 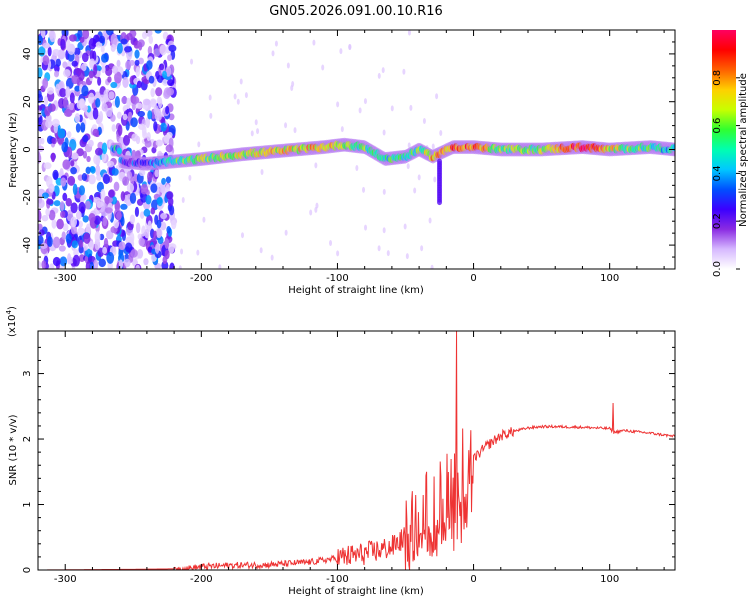 I want to click on x-tick-label: -300, so click(x=65, y=278).